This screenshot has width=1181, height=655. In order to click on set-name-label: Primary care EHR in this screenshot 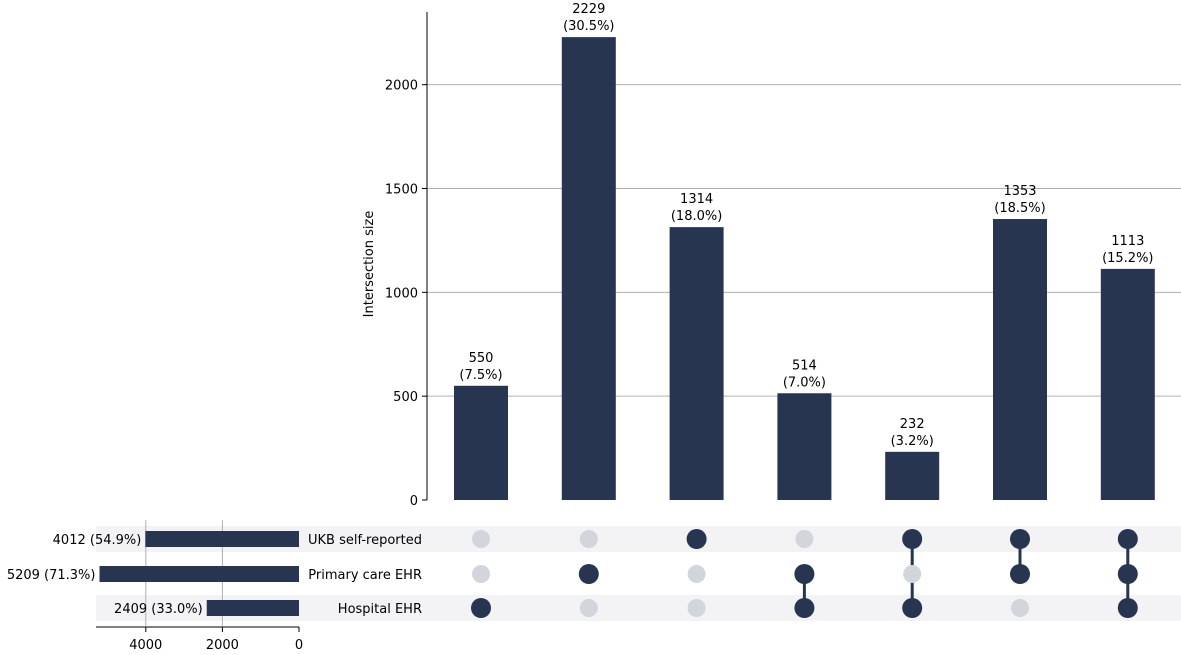, I will do `click(365, 575)`.